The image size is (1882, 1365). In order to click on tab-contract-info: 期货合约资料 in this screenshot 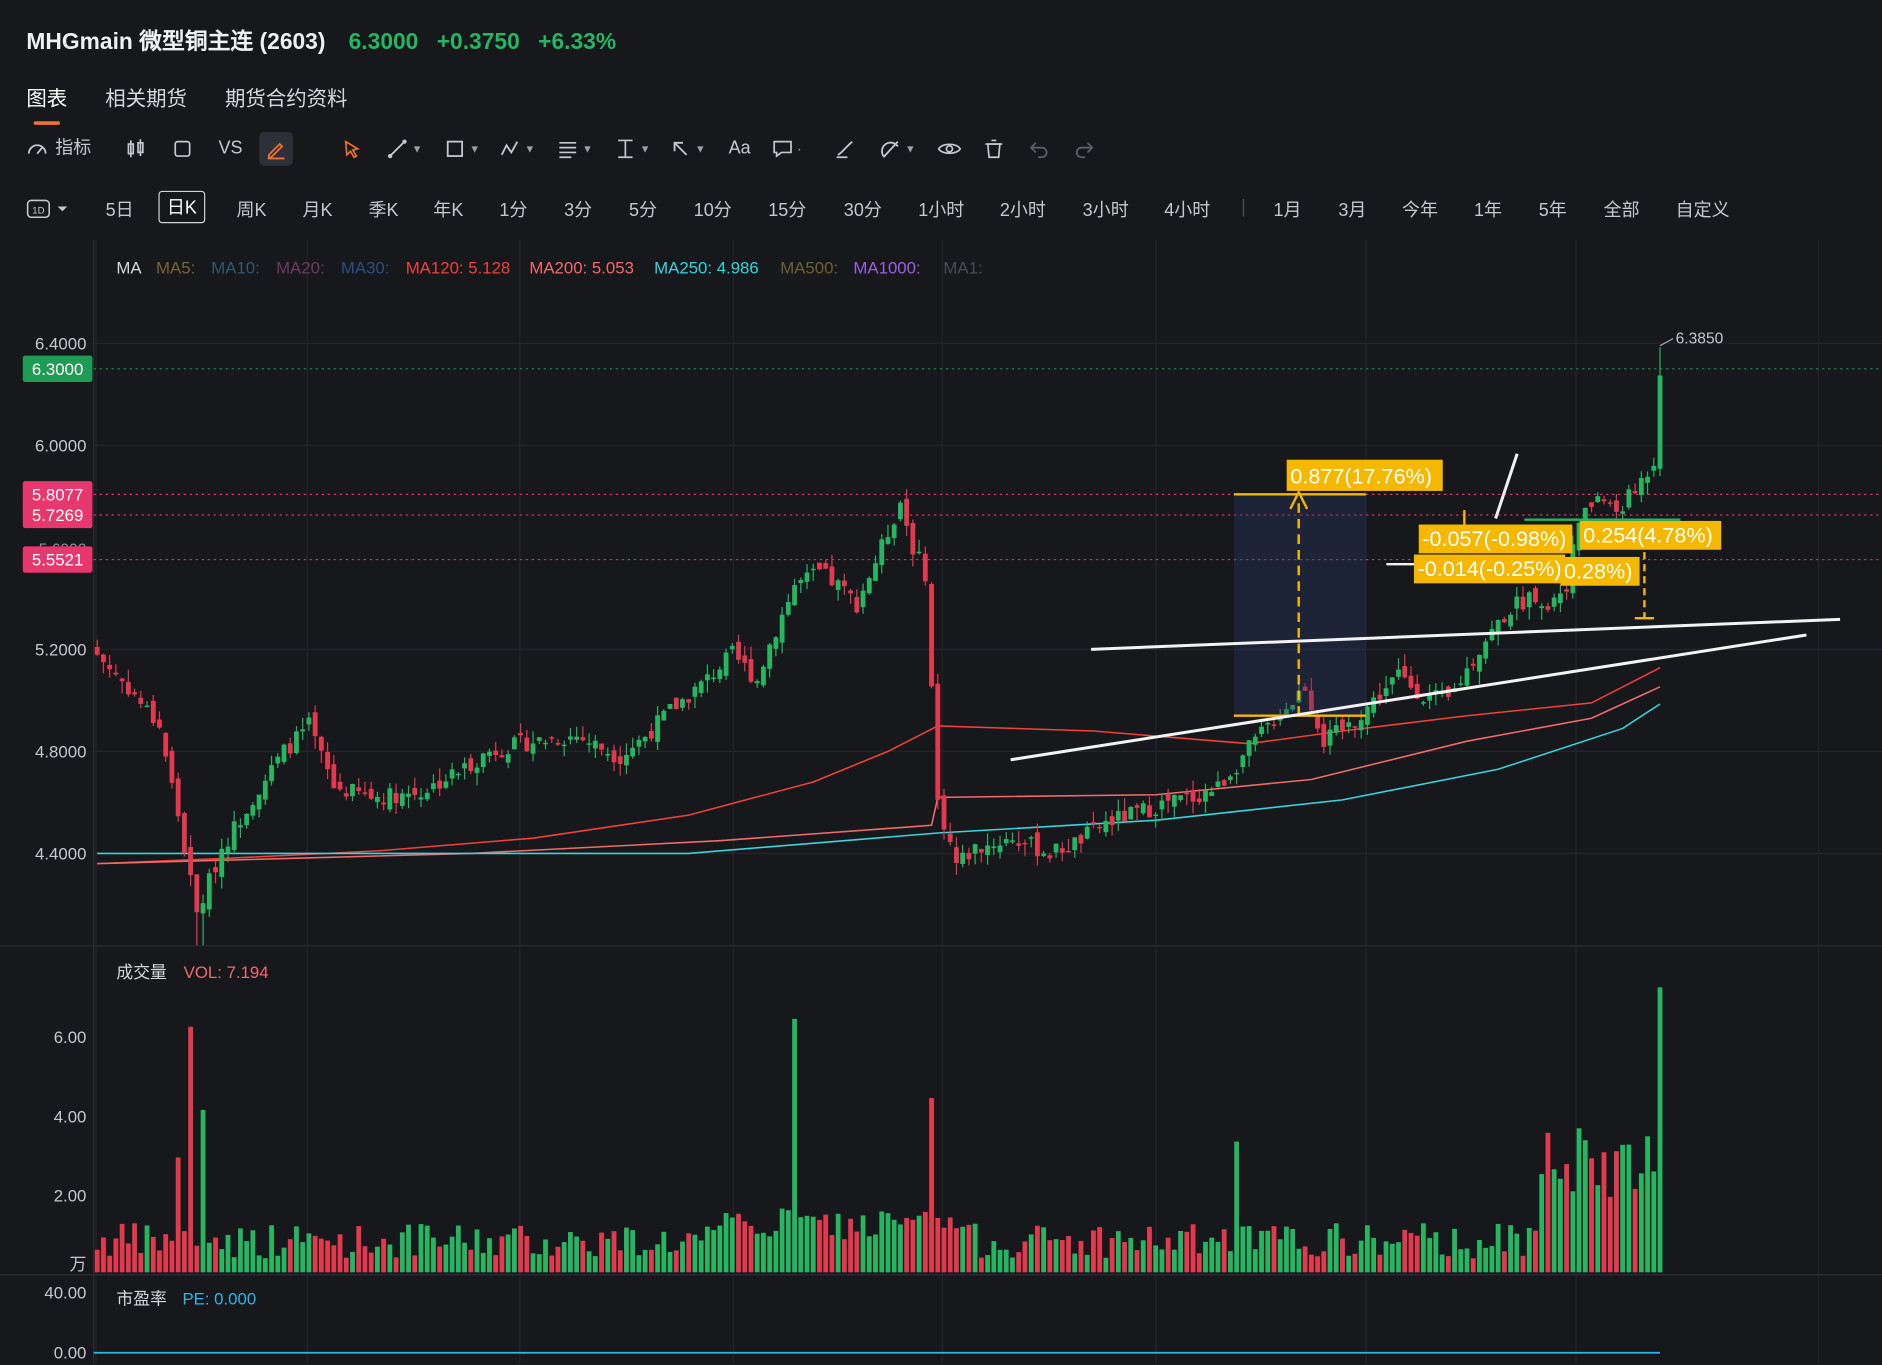, I will do `click(286, 99)`.